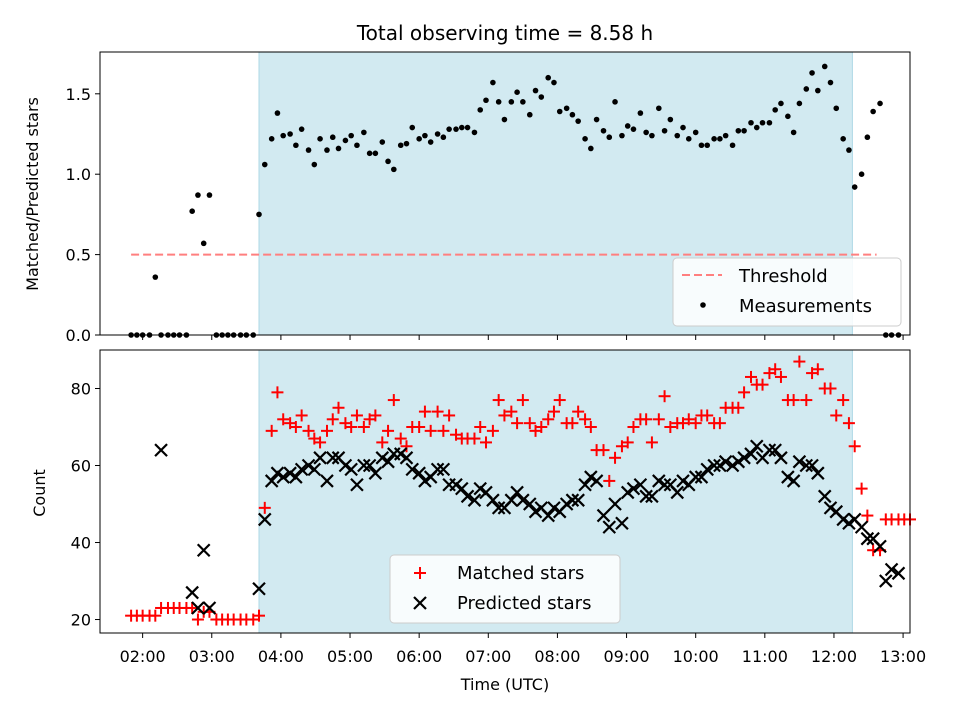 This screenshot has width=960, height=720. What do you see at coordinates (81, 466) in the screenshot?
I see `count-y-tick-label: 60` at bounding box center [81, 466].